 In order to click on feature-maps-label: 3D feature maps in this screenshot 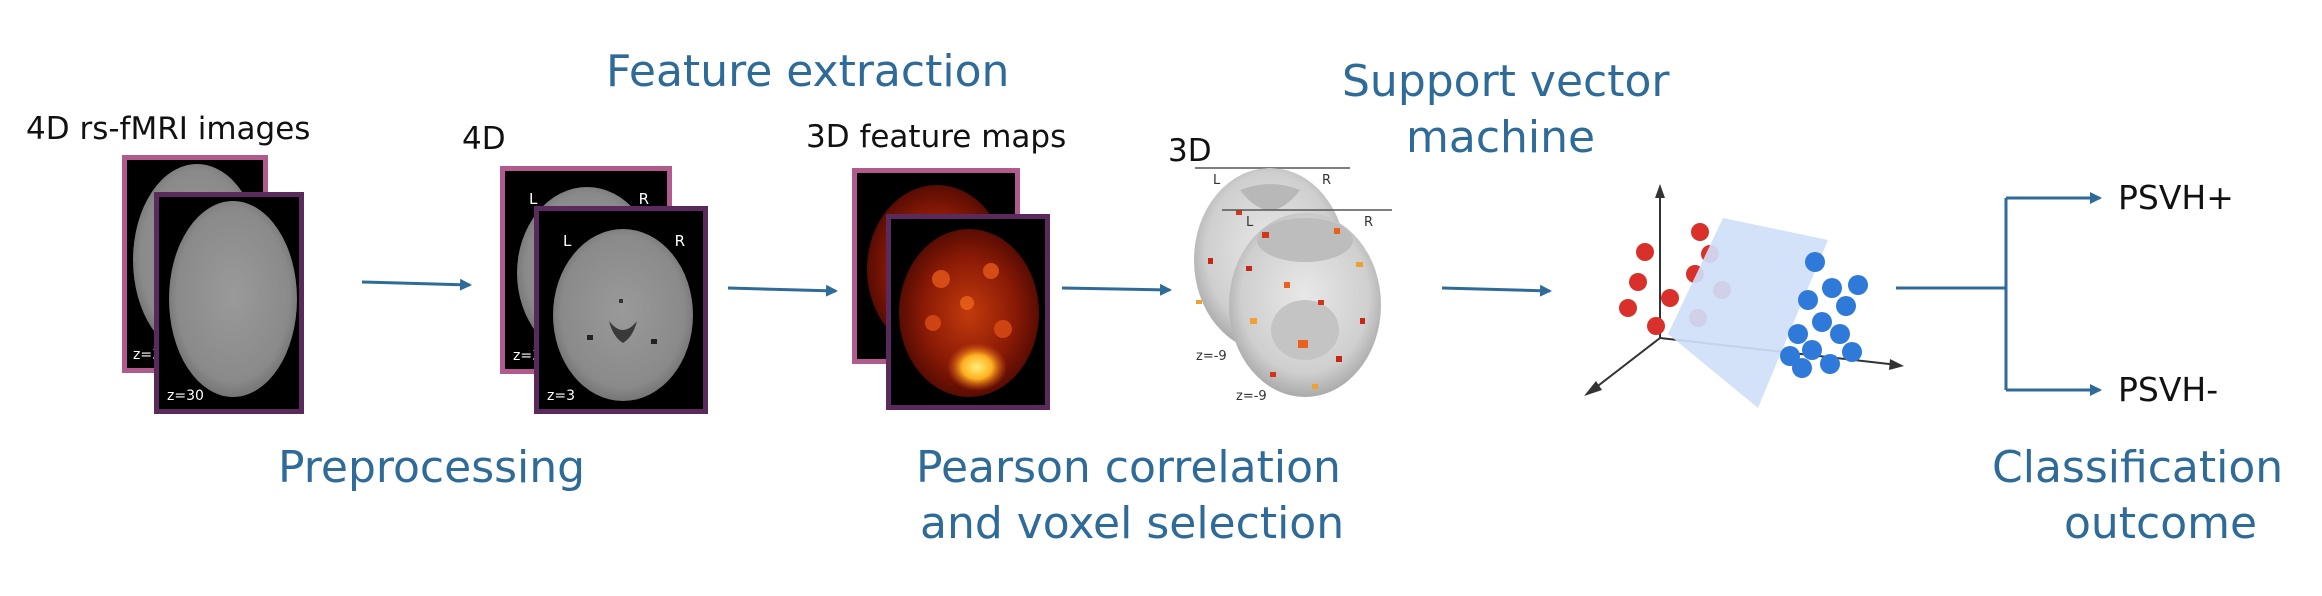, I will do `click(936, 137)`.